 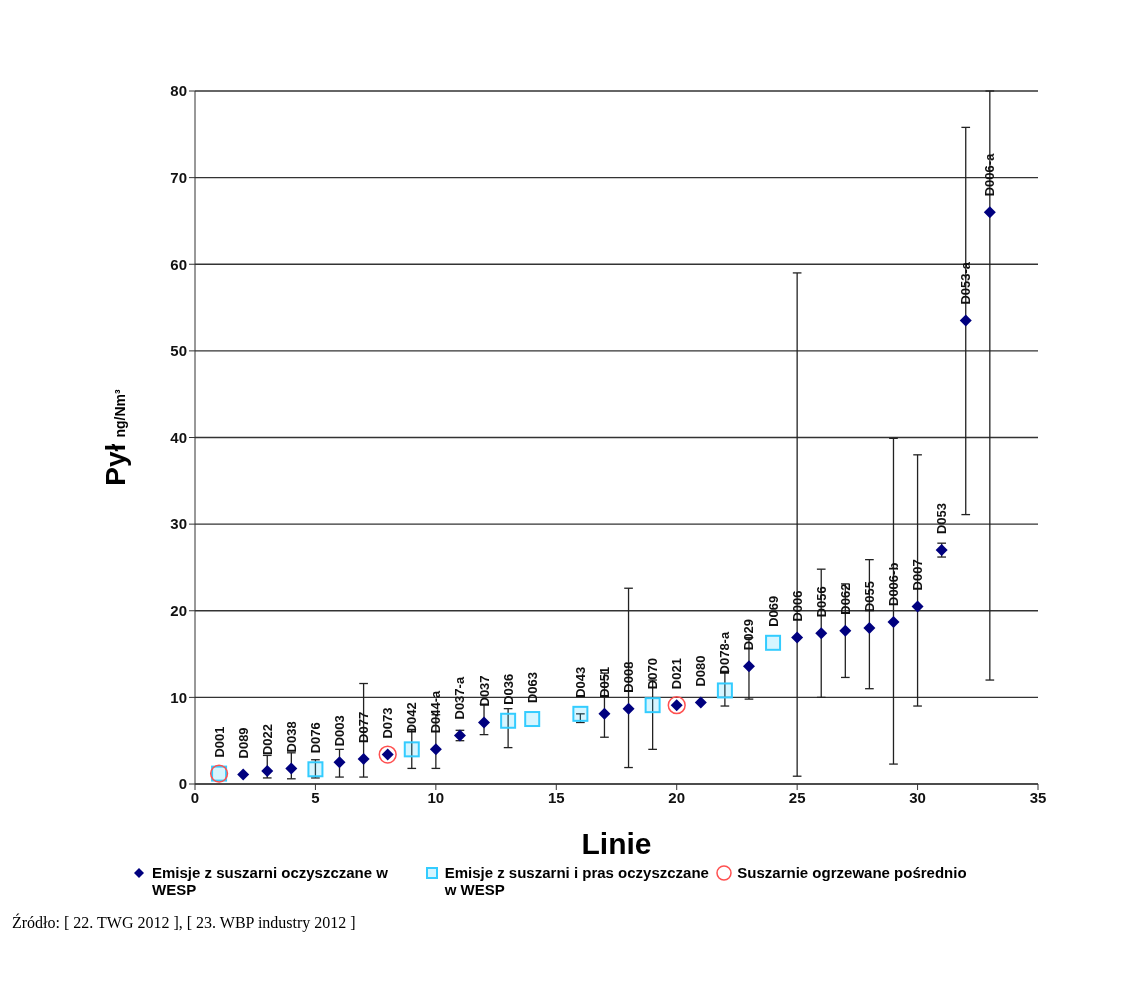 I want to click on annotation: D073, so click(x=388, y=723).